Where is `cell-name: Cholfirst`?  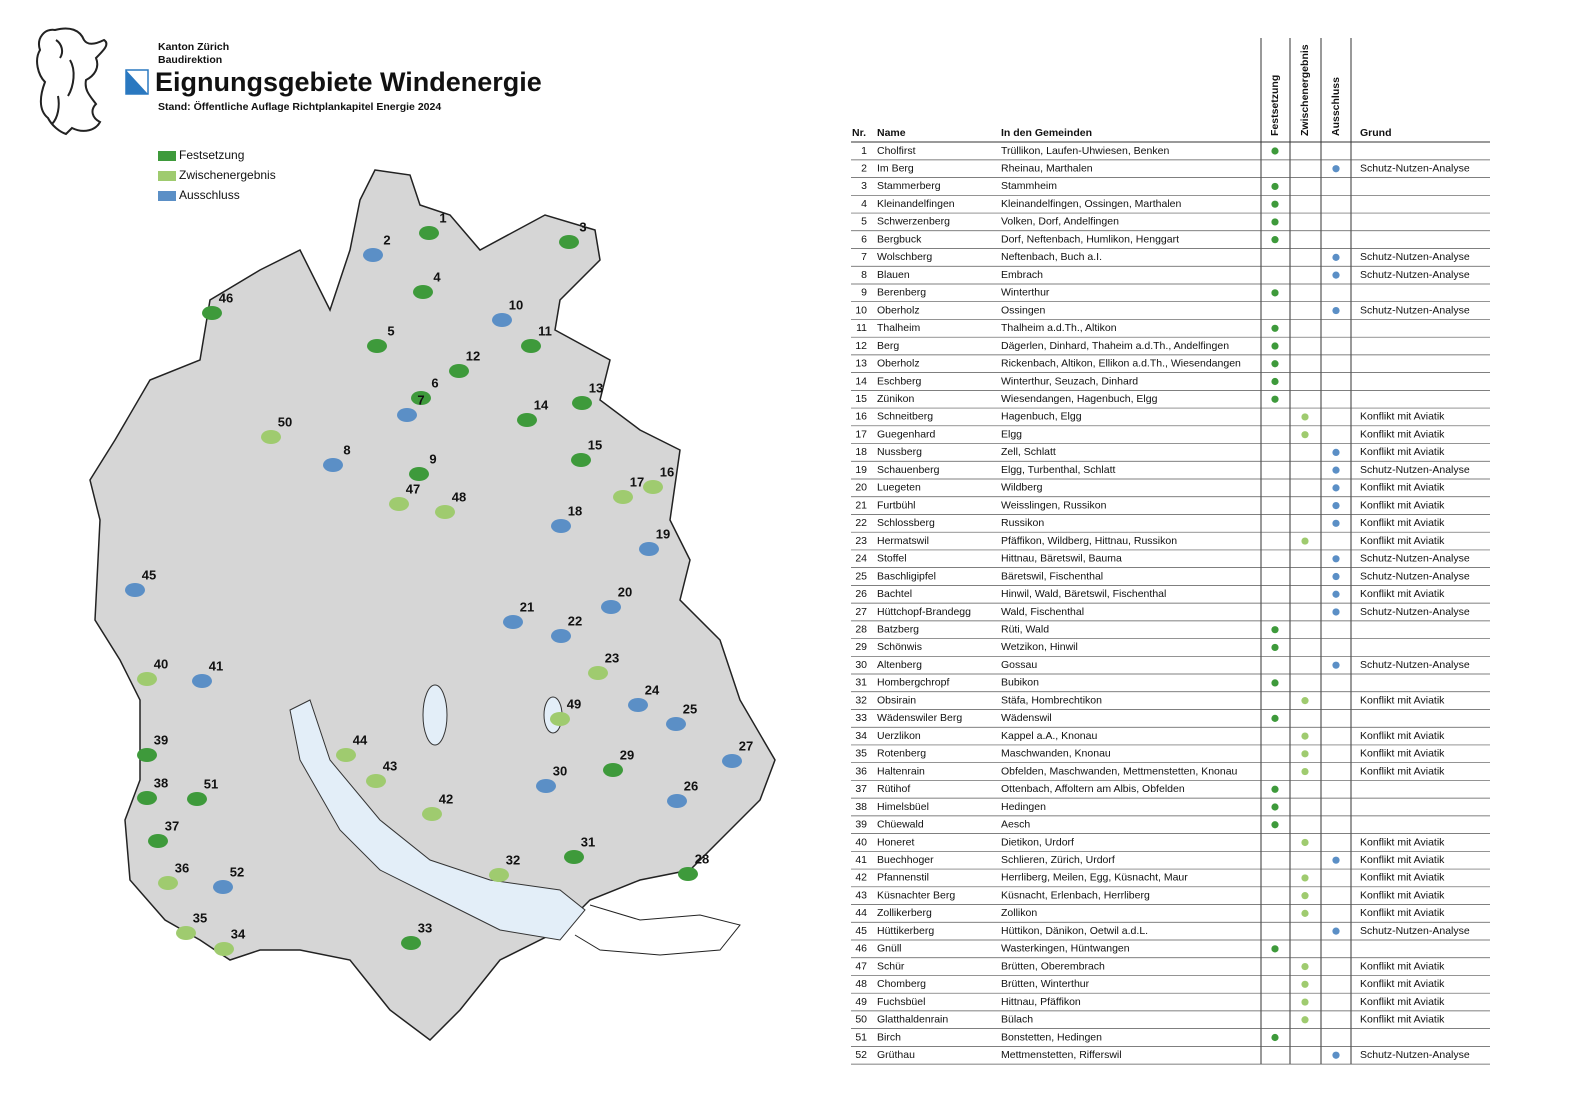
cell-name: Cholfirst is located at coordinates (896, 151).